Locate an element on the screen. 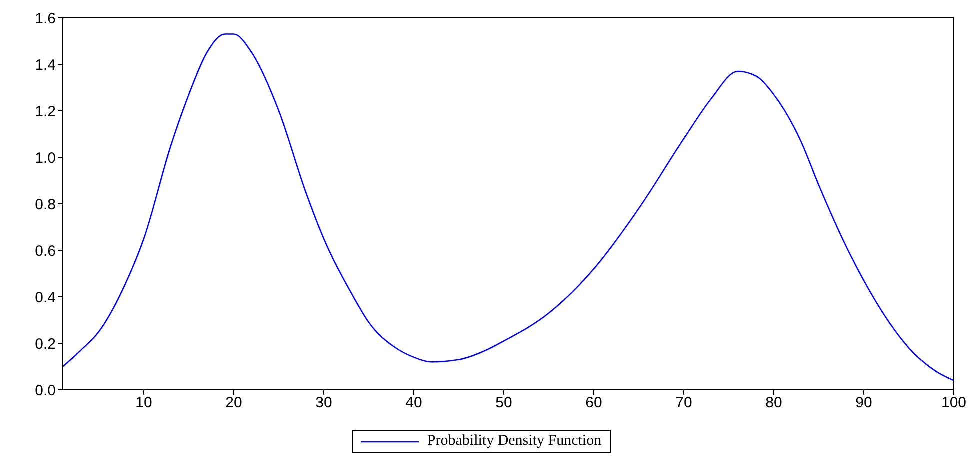 Image resolution: width=977 pixels, height=466 pixels. x-tick-label: 20 is located at coordinates (234, 403).